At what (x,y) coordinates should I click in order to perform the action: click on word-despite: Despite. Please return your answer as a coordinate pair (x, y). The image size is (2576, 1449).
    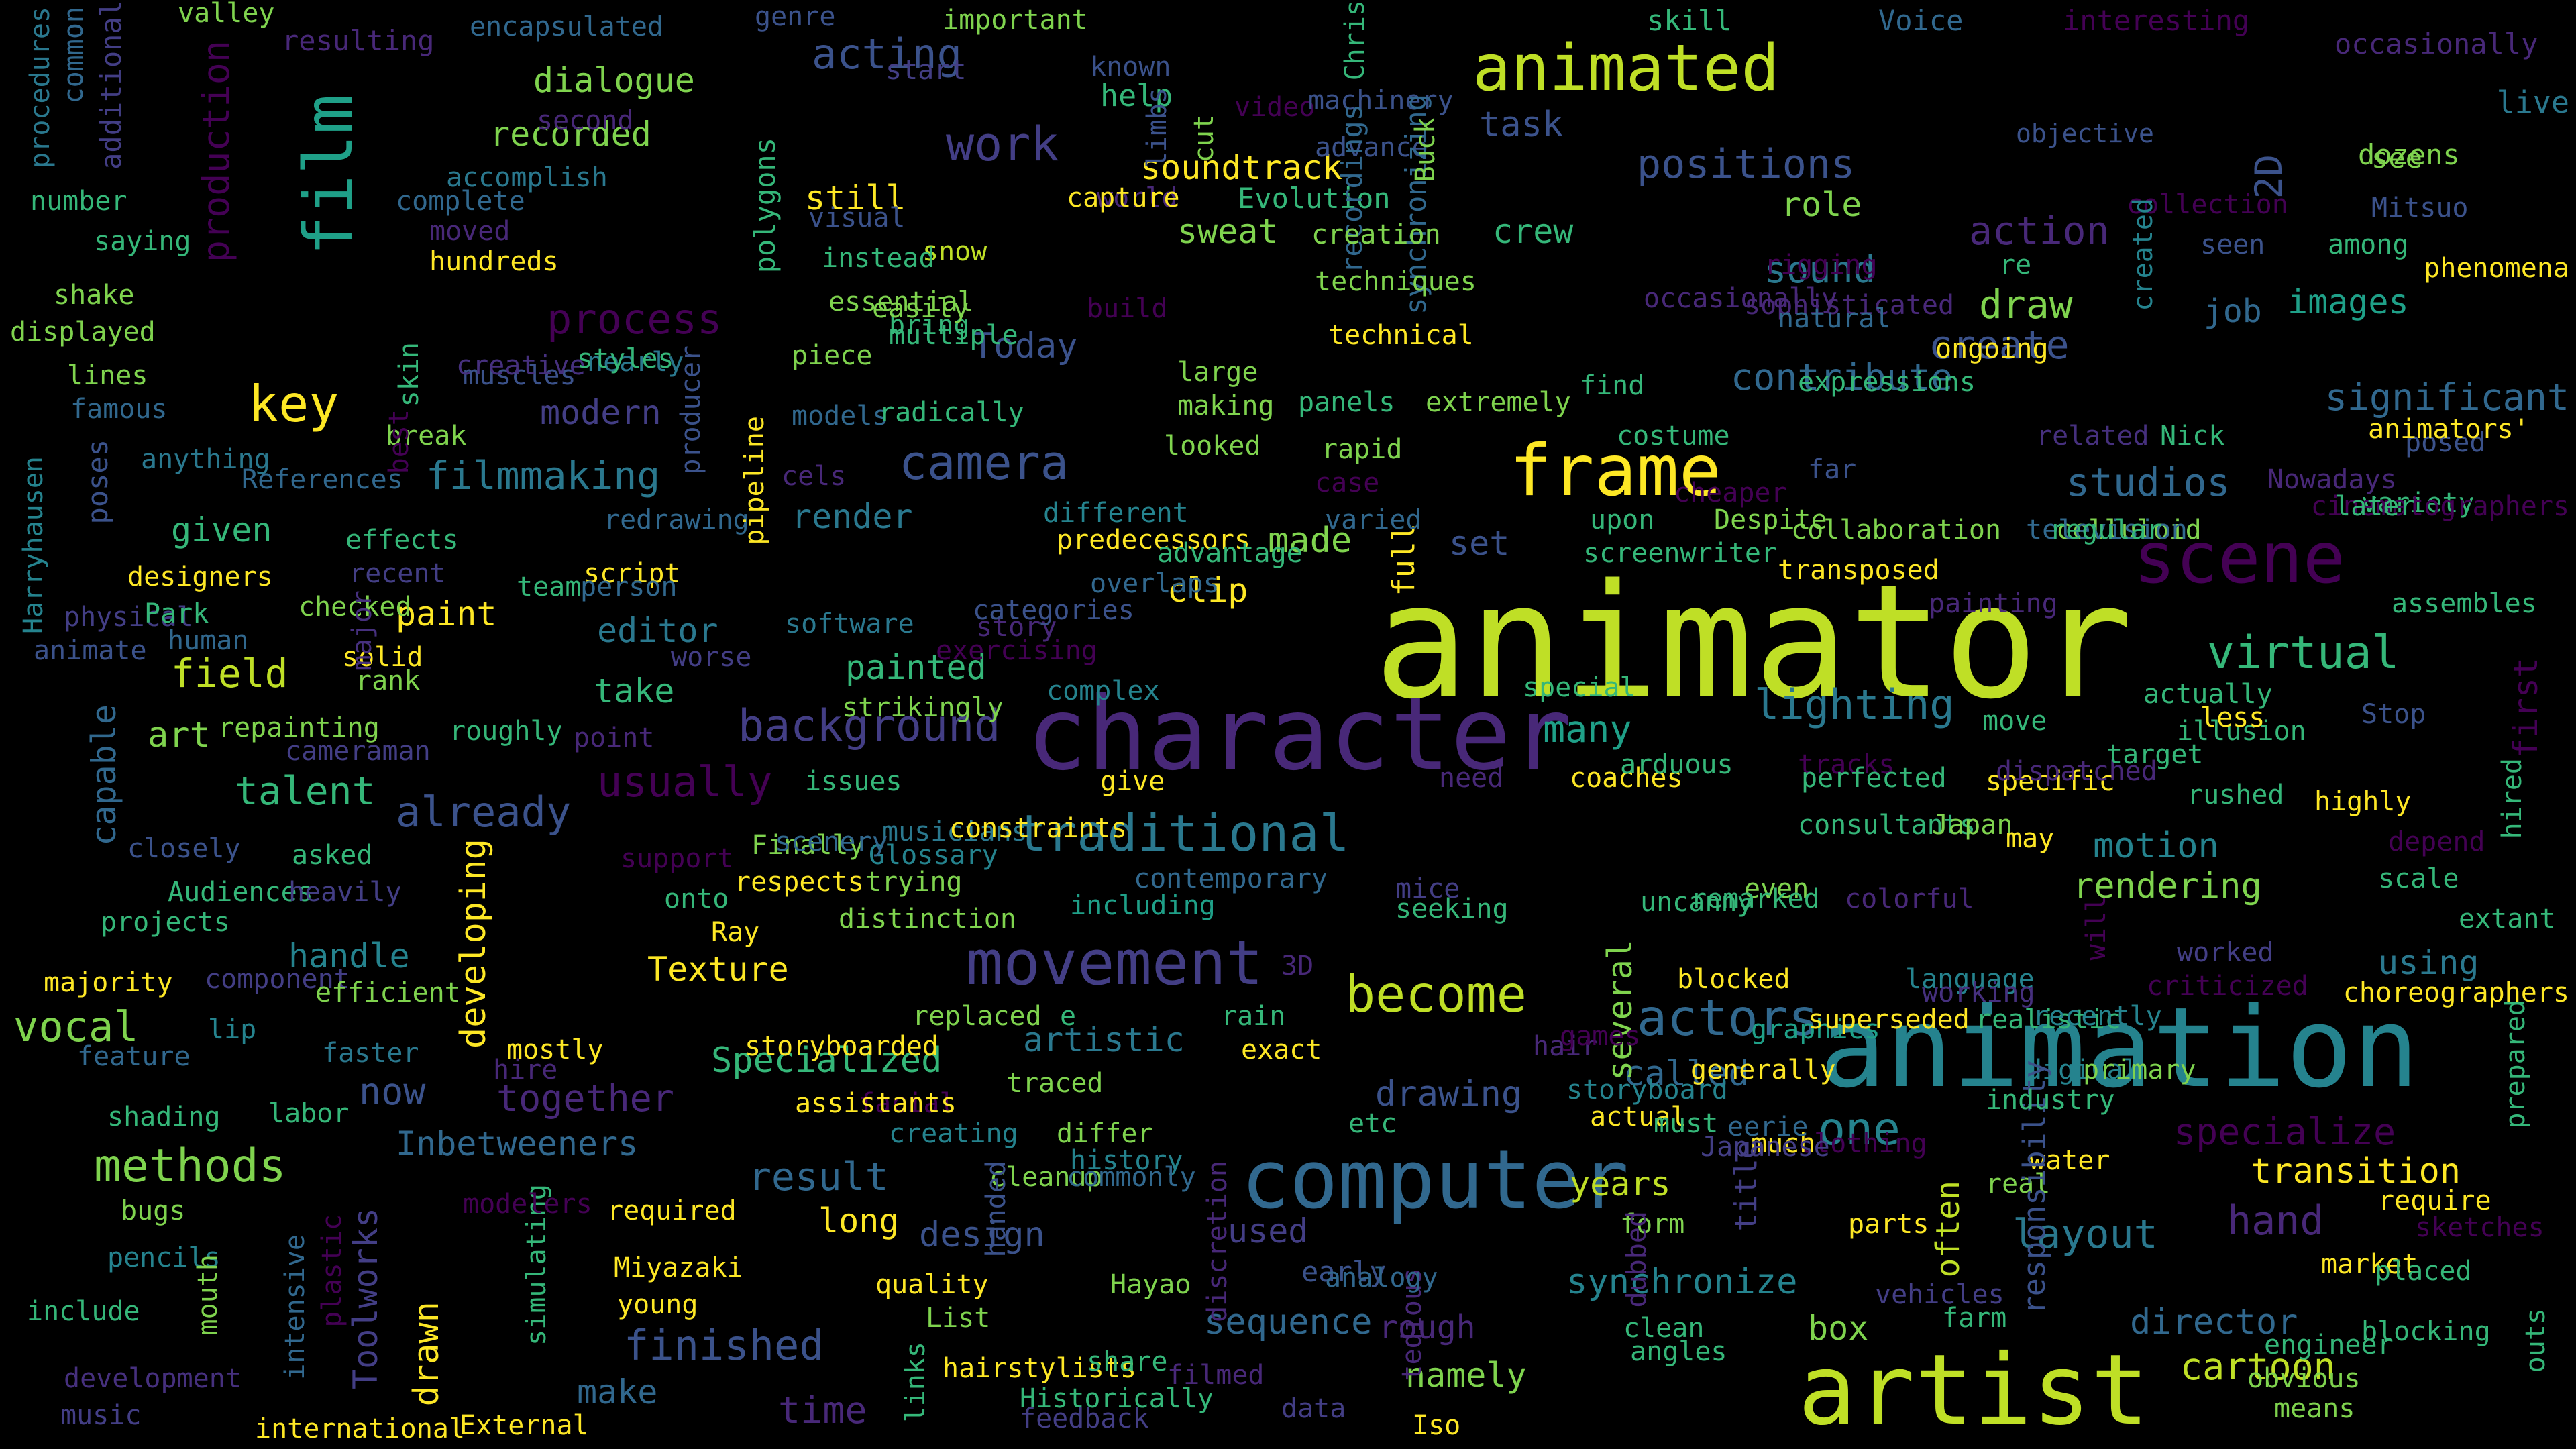
    Looking at the image, I should click on (1770, 519).